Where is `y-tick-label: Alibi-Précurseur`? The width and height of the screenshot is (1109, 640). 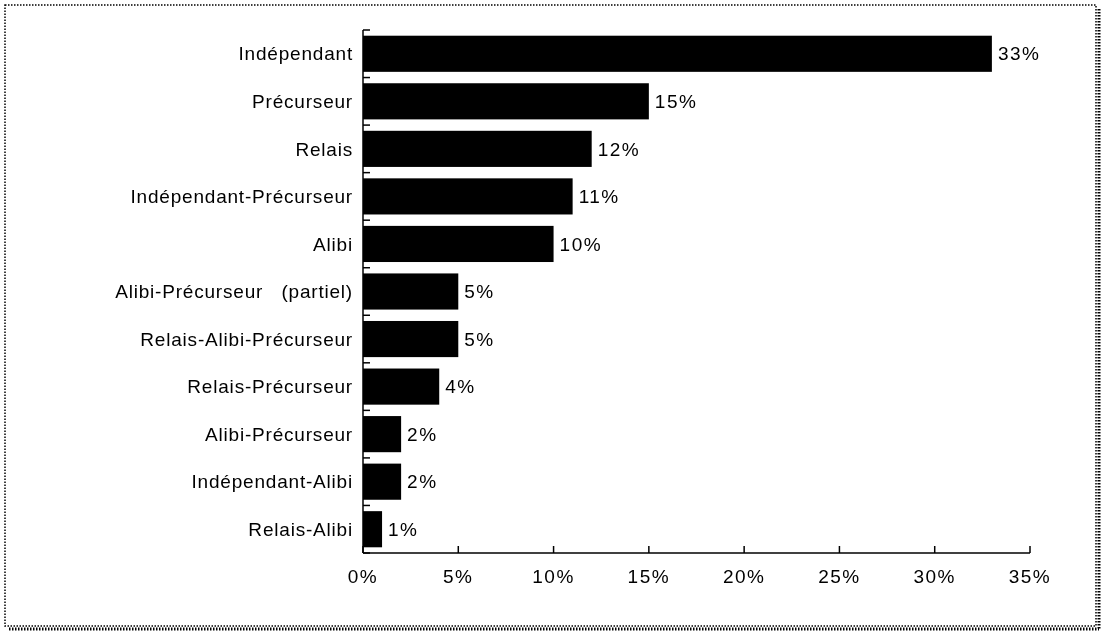 y-tick-label: Alibi-Précurseur is located at coordinates (279, 434).